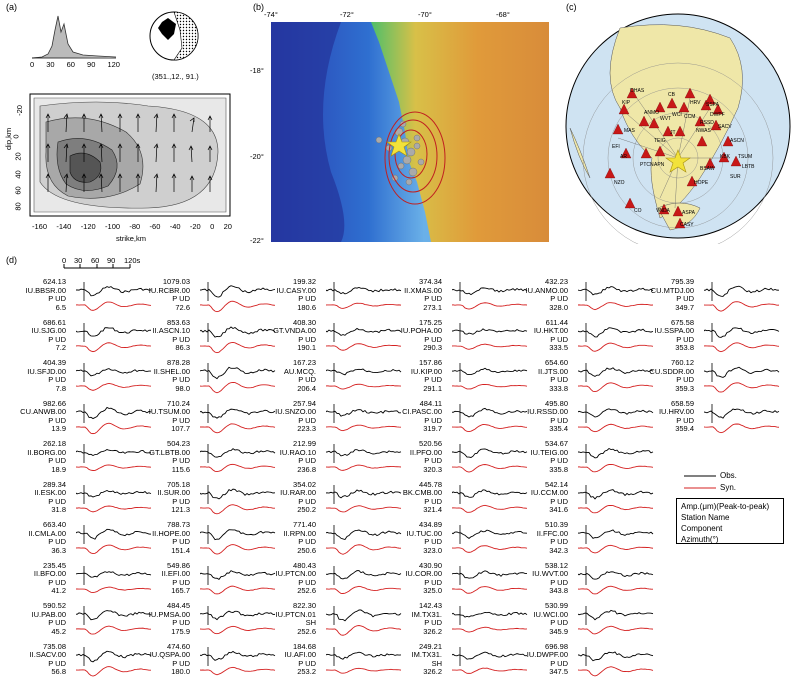 Image resolution: width=800 pixels, height=692 pixels. Describe the element at coordinates (294, 331) in the screenshot. I see `station-name: GT.VNDA.00` at that location.